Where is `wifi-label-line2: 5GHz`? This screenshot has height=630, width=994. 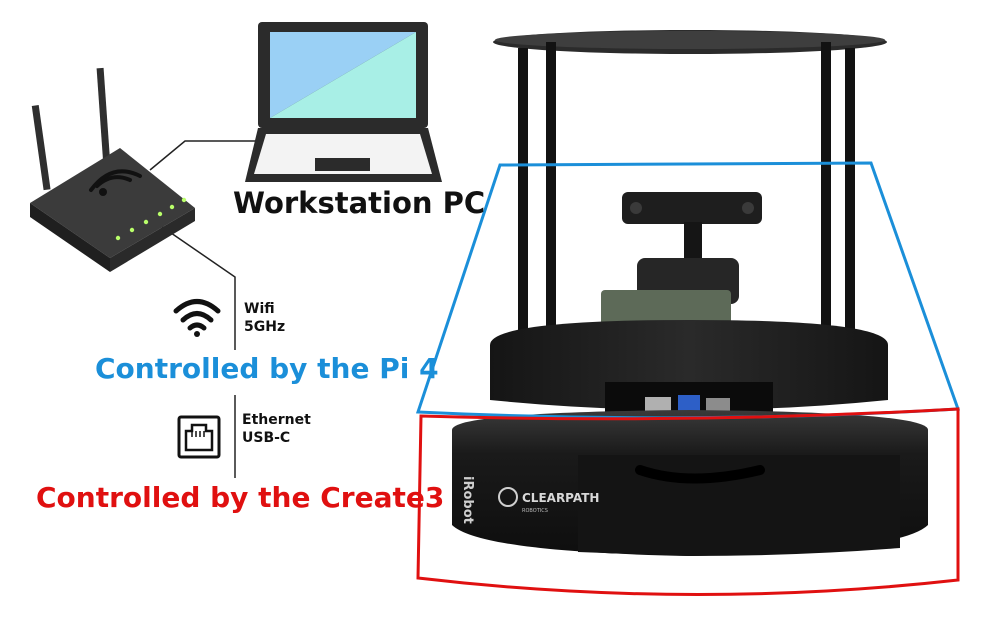
wifi-label-line2: 5GHz is located at coordinates (265, 327).